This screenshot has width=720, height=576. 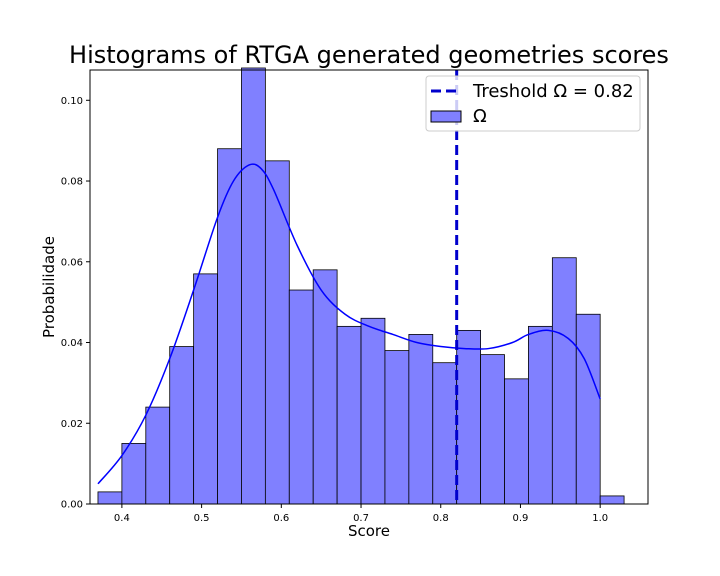 What do you see at coordinates (122, 518) in the screenshot?
I see `x-tick-label: 0.4` at bounding box center [122, 518].